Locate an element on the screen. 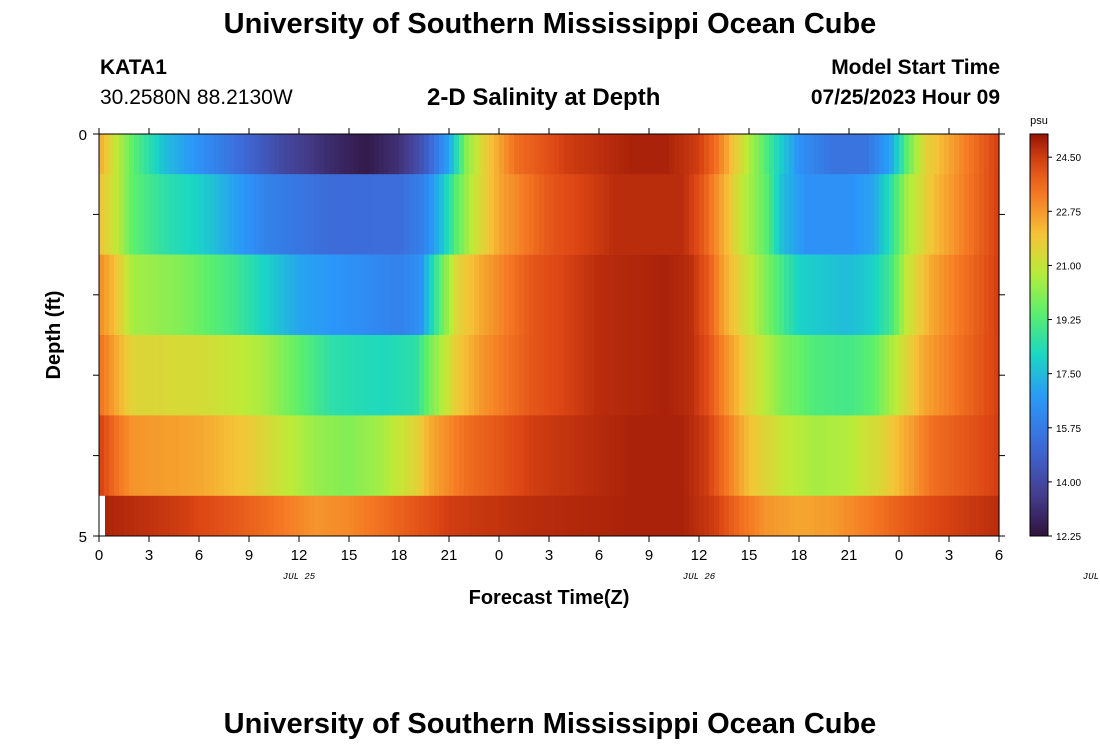 This screenshot has width=1100, height=750. x-tick-label: 6 is located at coordinates (999, 555).